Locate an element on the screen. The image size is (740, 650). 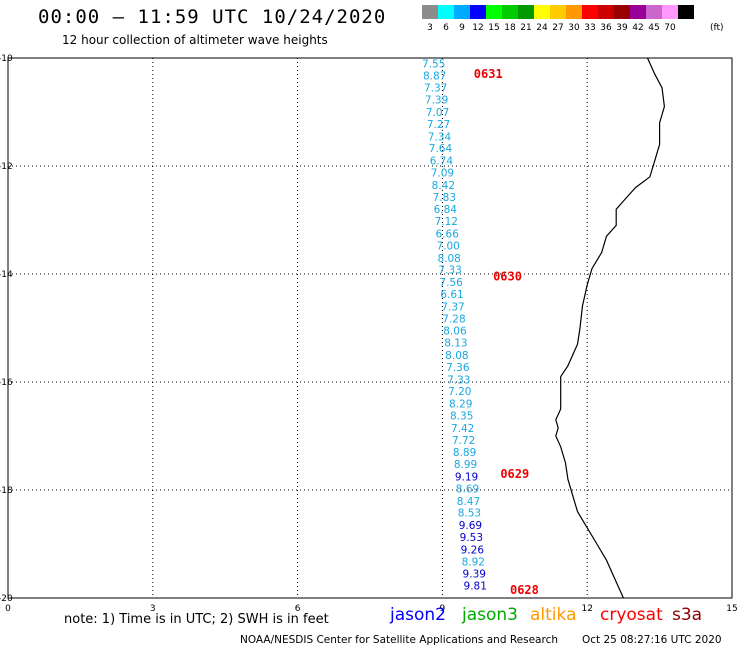
wave-height-value: 8.92 is located at coordinates (473, 562).